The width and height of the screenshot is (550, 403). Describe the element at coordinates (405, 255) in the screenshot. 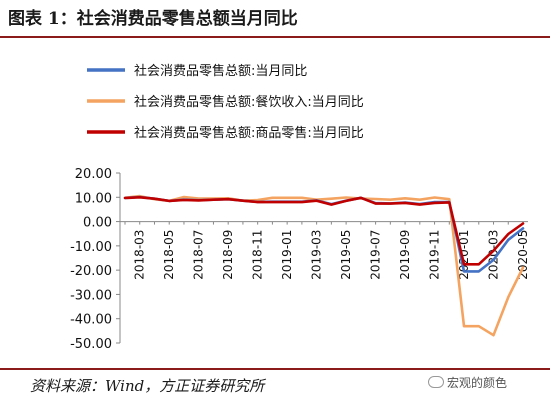

I see `x-tick-label: 2019-09` at that location.